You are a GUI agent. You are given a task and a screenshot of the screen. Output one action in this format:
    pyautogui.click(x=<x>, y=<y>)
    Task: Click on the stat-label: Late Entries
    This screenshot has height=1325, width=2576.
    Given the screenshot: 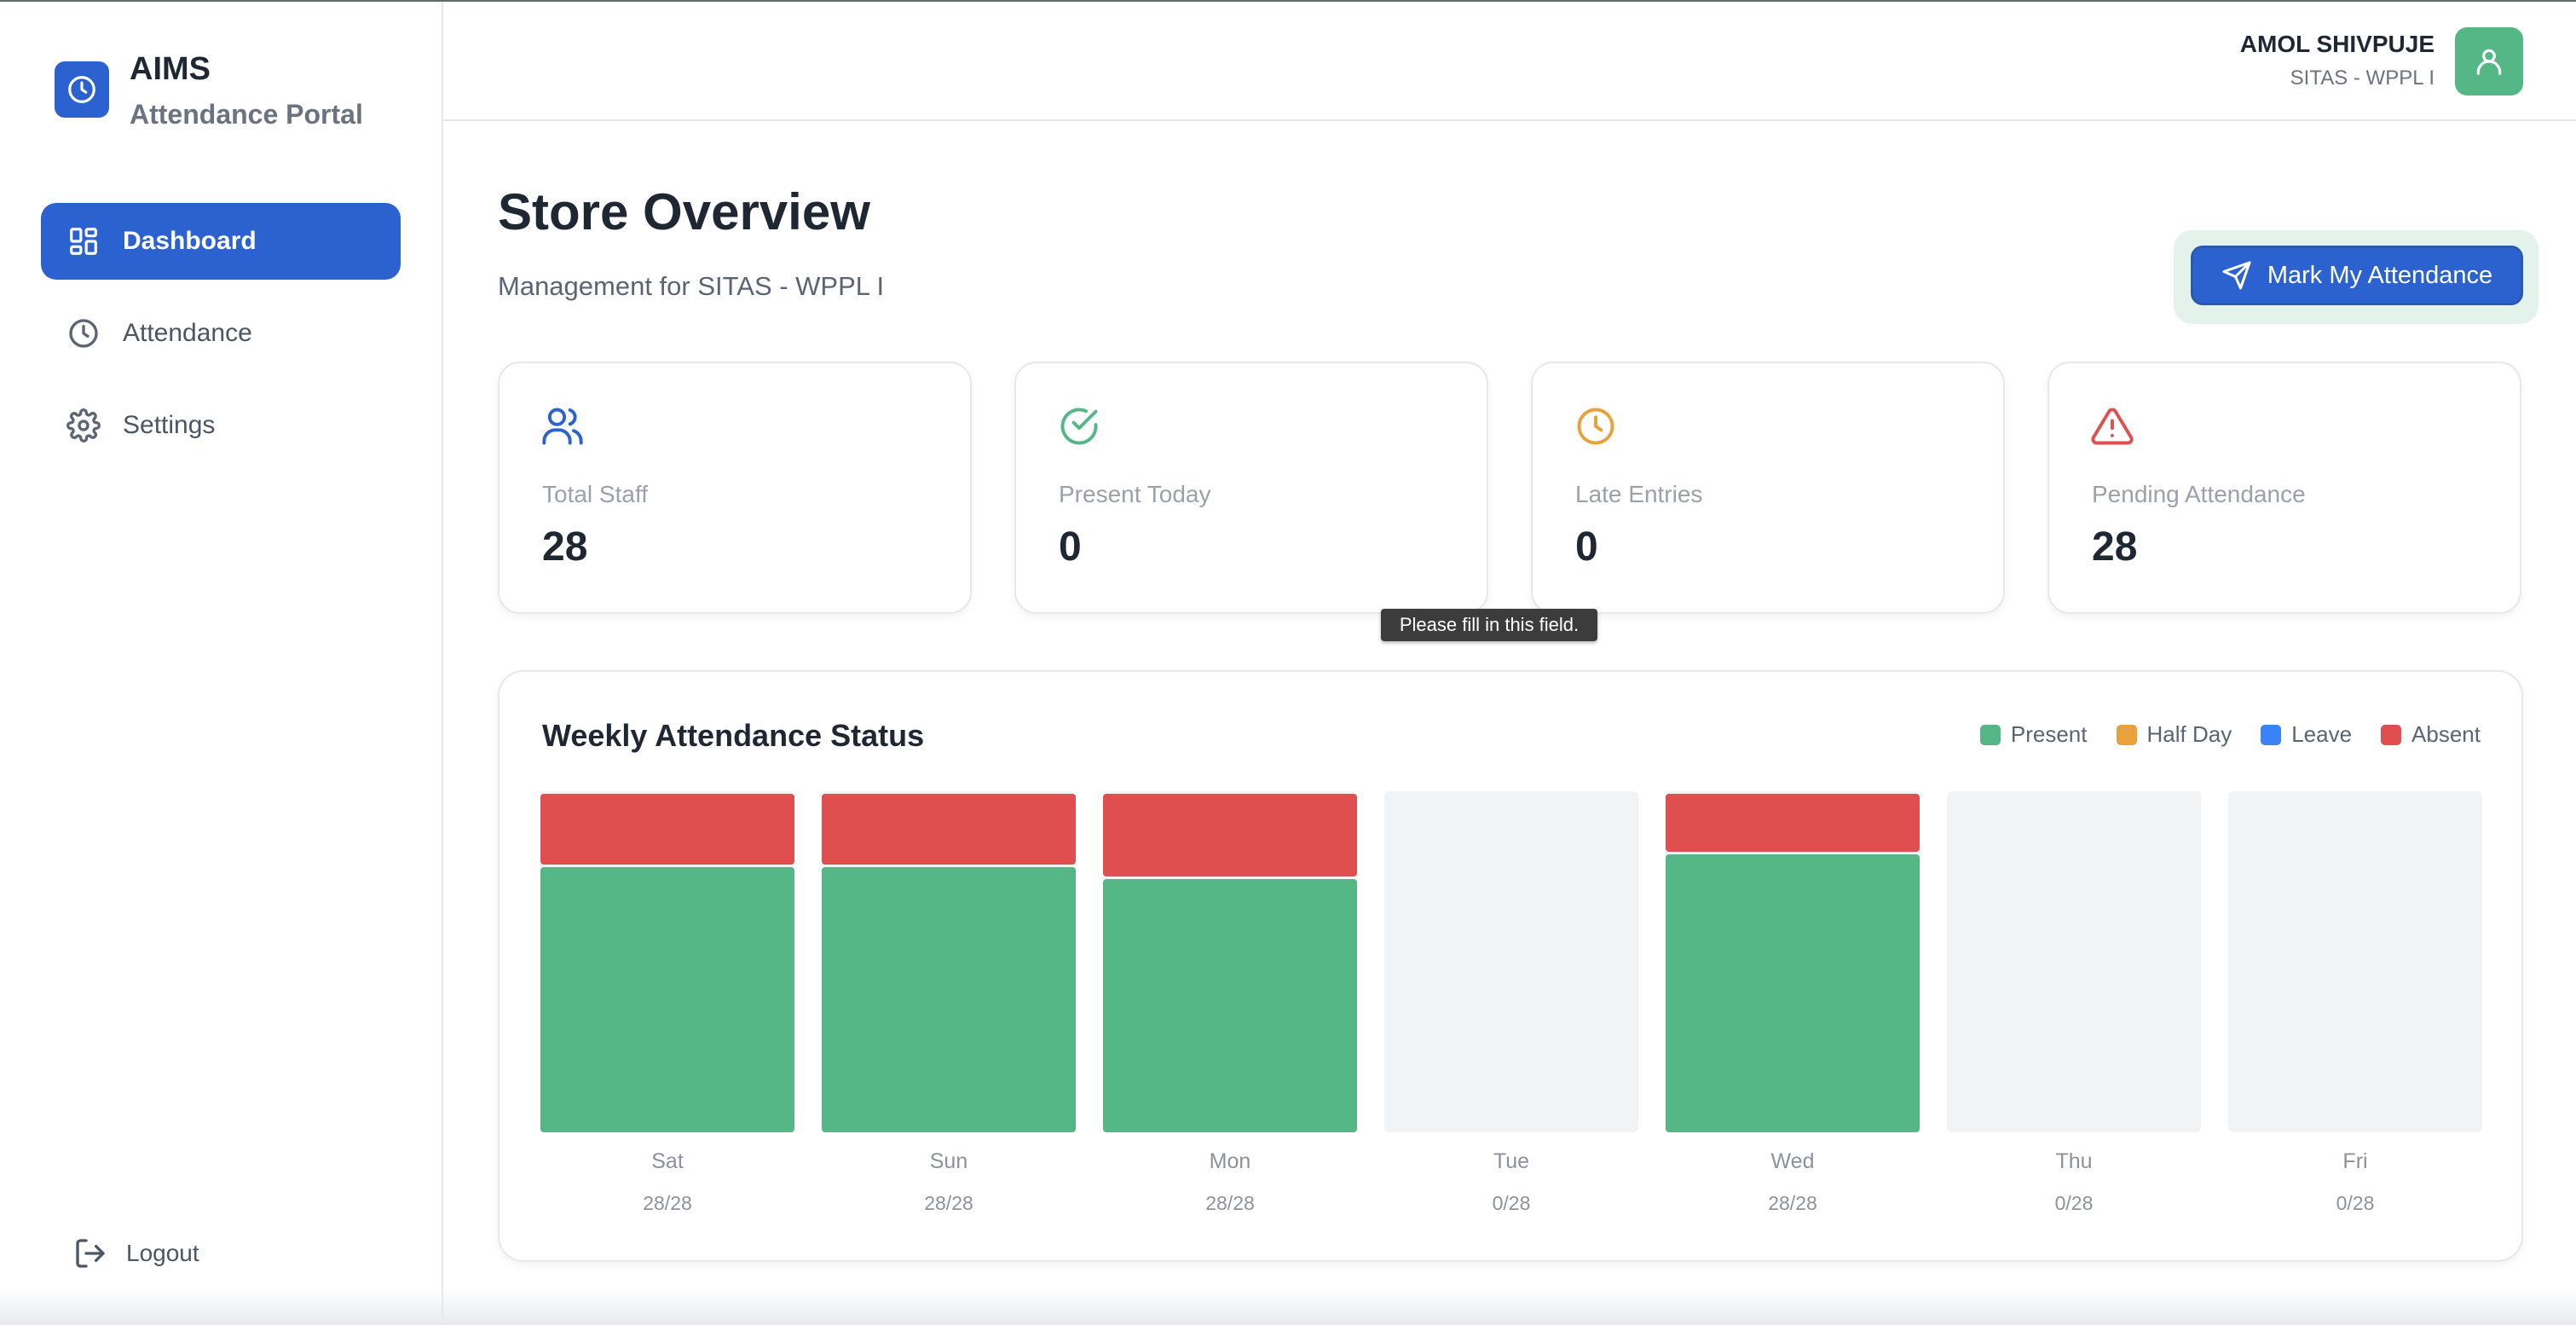 What is the action you would take?
    pyautogui.click(x=1639, y=494)
    